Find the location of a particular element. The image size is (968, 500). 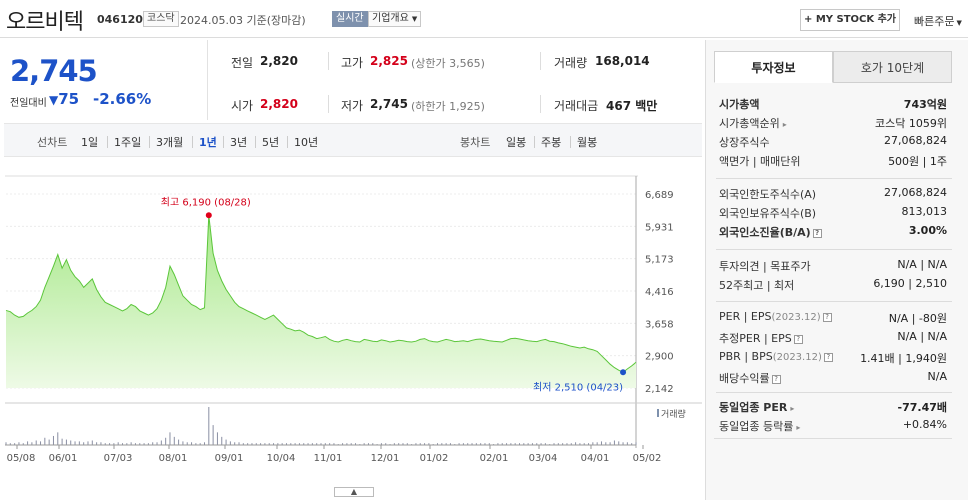

foreign-label-3: 외국인소진율(B/A)? is located at coordinates (770, 232).